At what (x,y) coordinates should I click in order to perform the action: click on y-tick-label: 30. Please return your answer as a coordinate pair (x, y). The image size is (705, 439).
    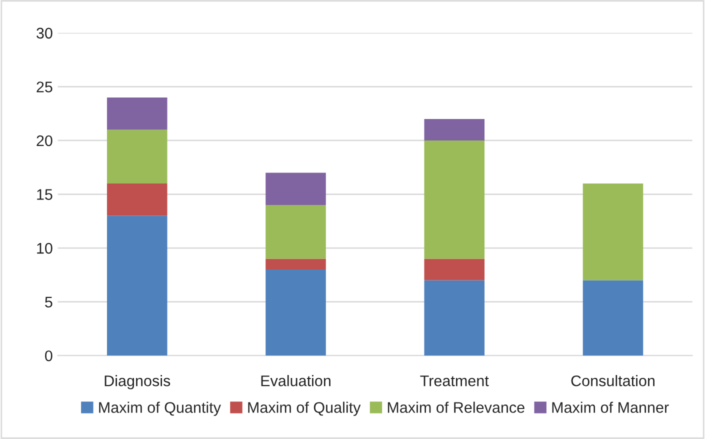
    Looking at the image, I should click on (44, 33).